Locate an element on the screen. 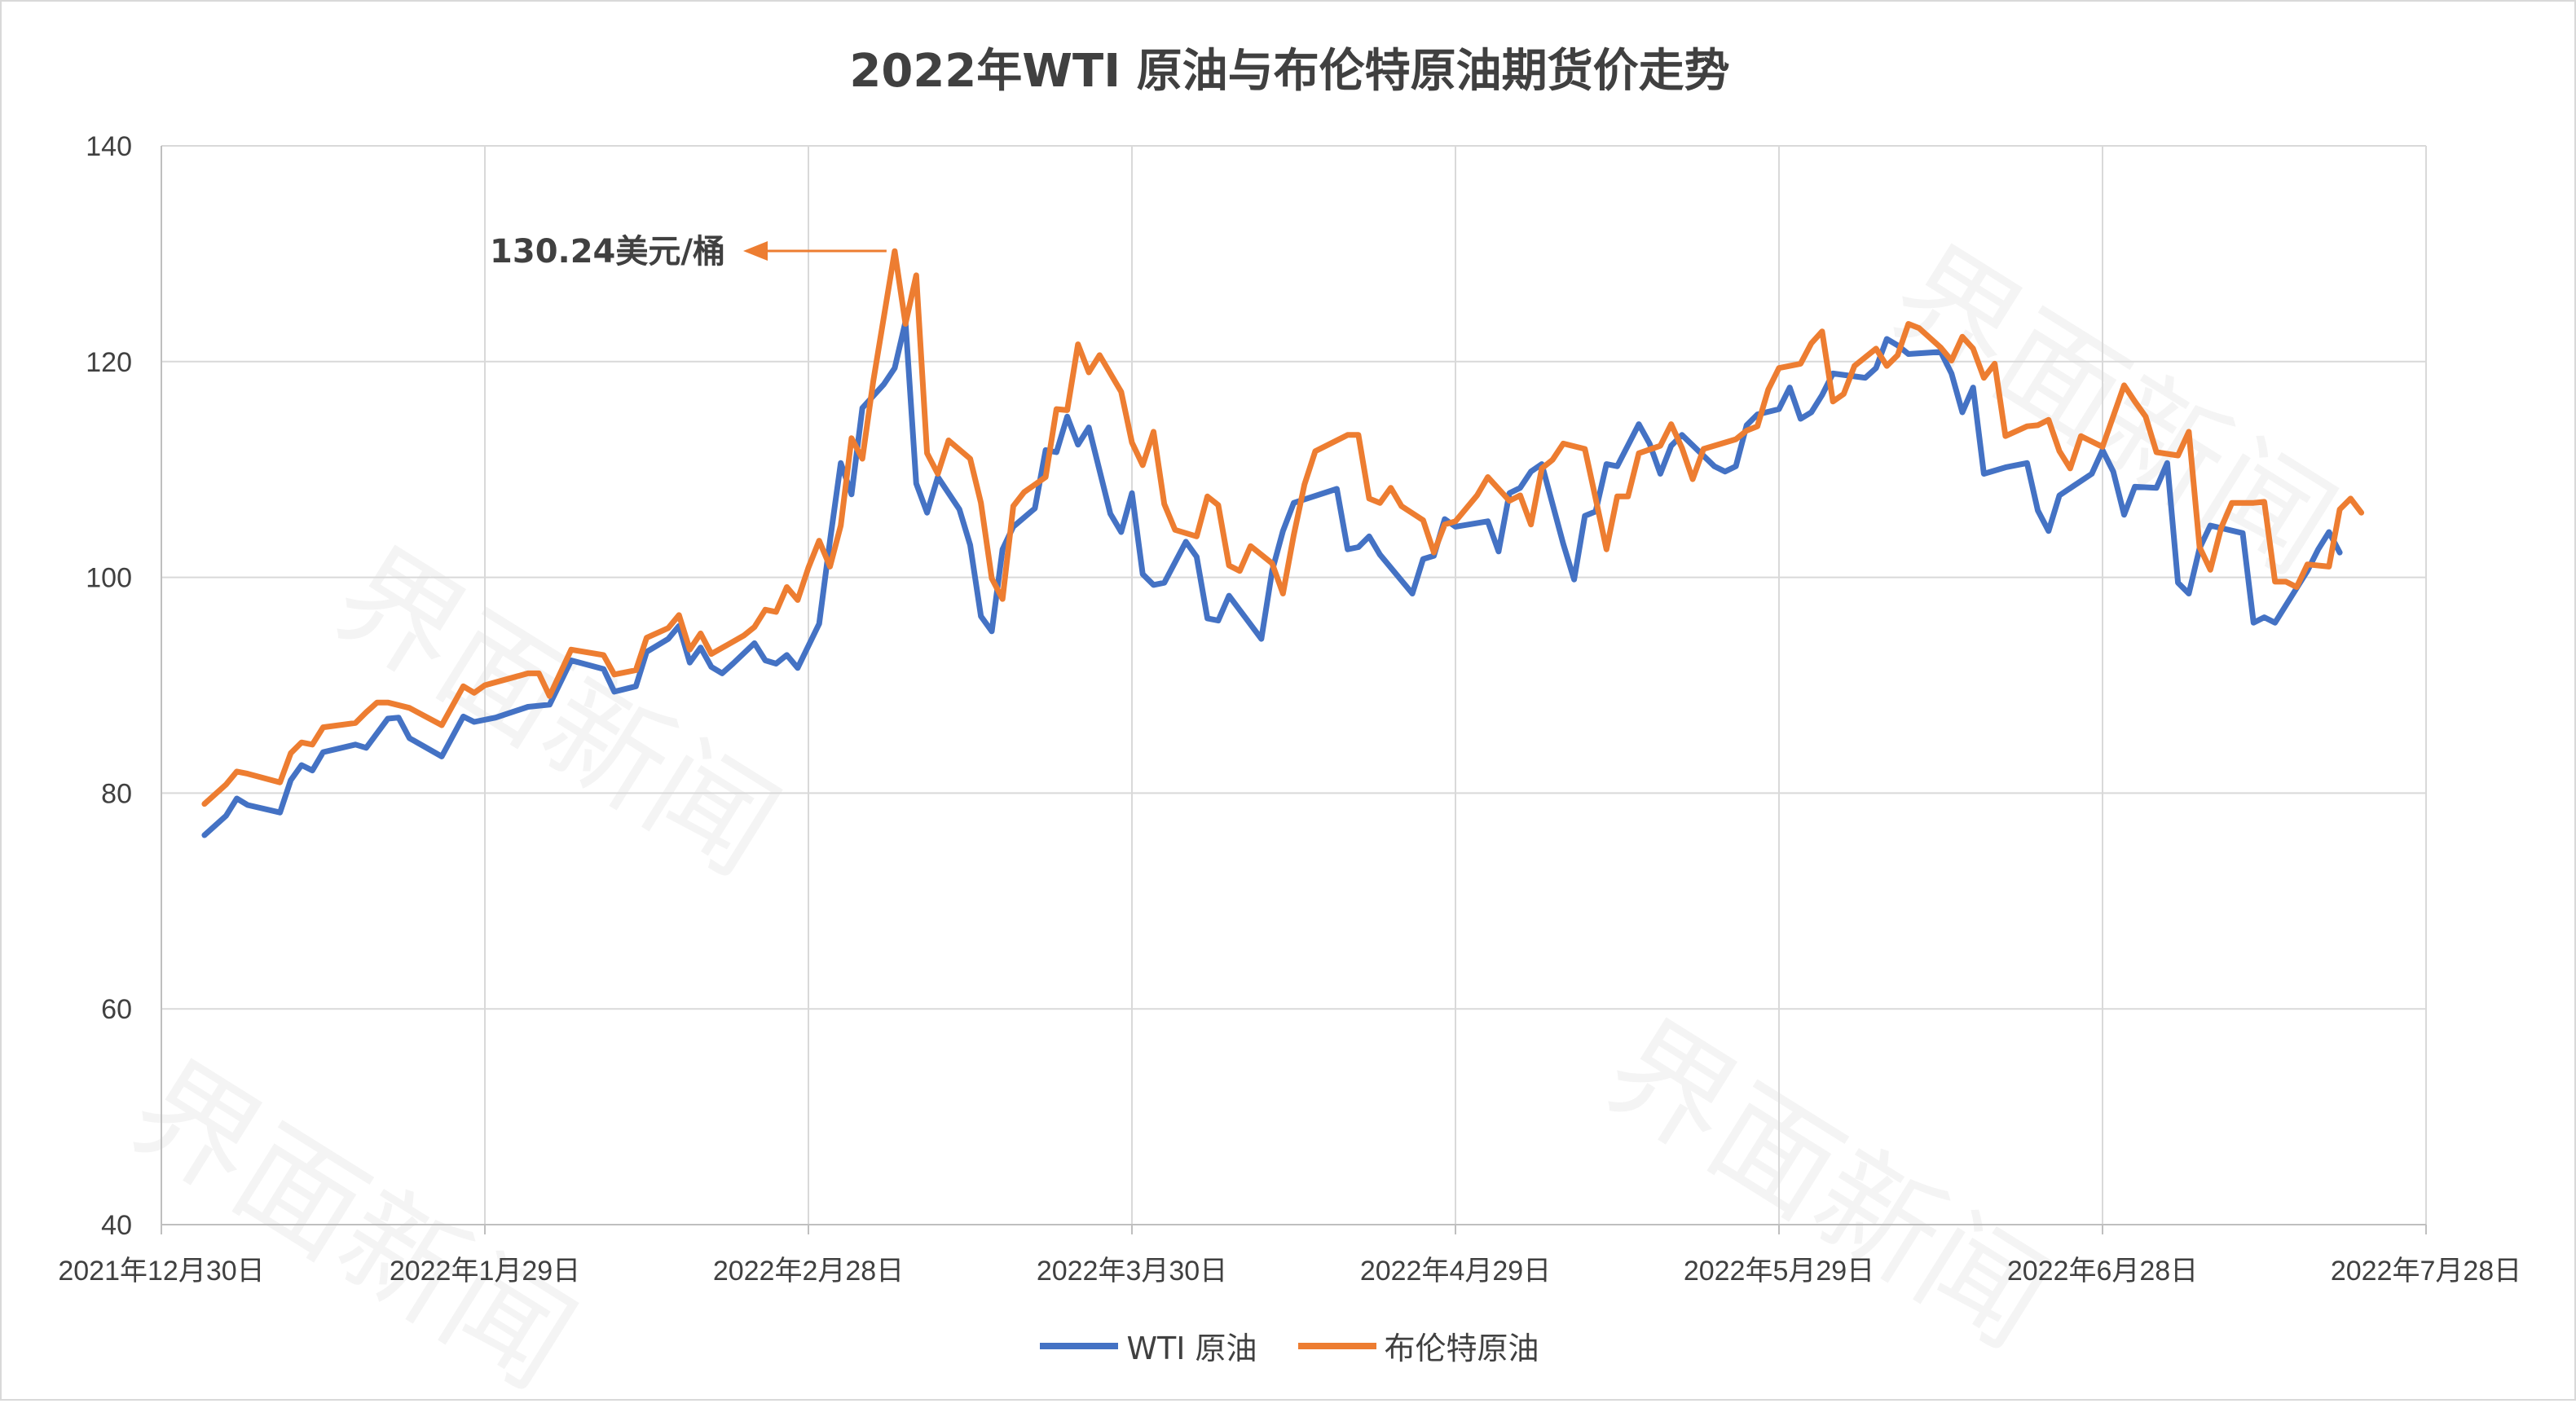 Image resolution: width=2576 pixels, height=1421 pixels. x-tick-label: 2022年3月30日 is located at coordinates (1132, 1271).